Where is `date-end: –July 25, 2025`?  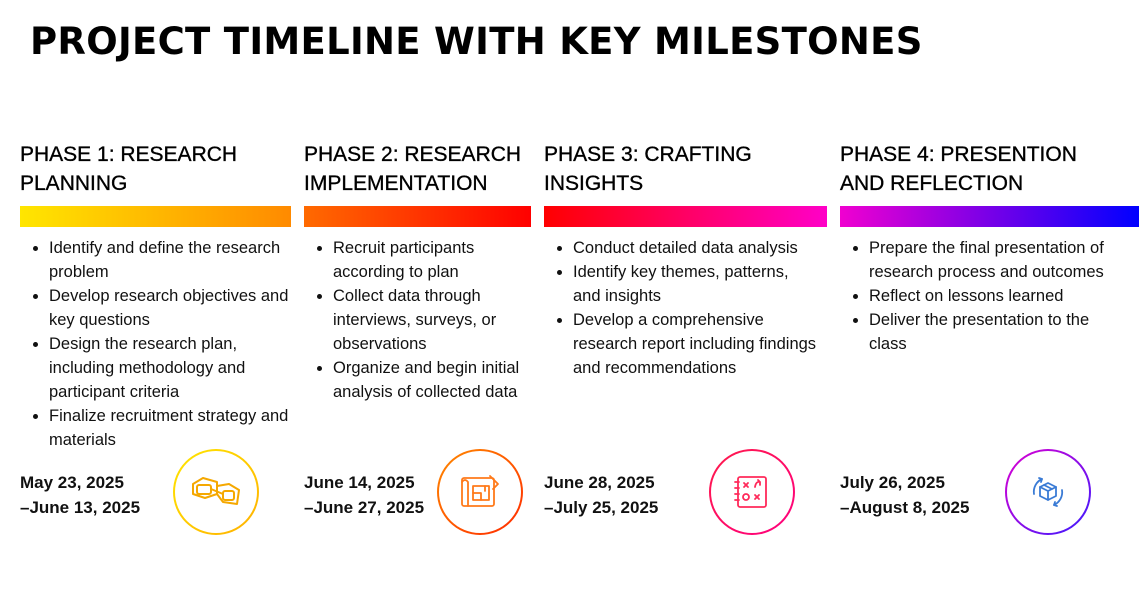 date-end: –July 25, 2025 is located at coordinates (601, 507).